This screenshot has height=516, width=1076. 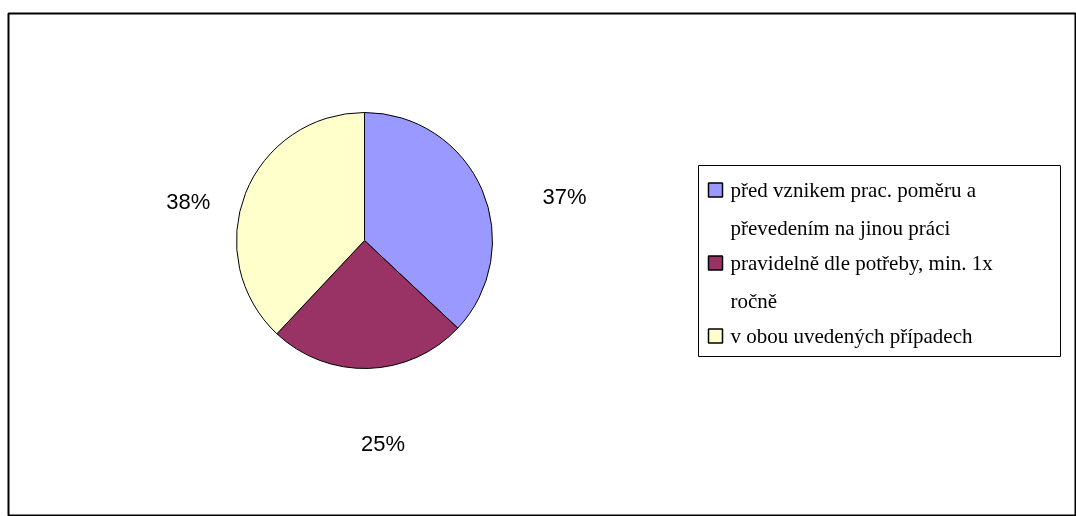 I want to click on data-label: 38%, so click(x=188, y=202).